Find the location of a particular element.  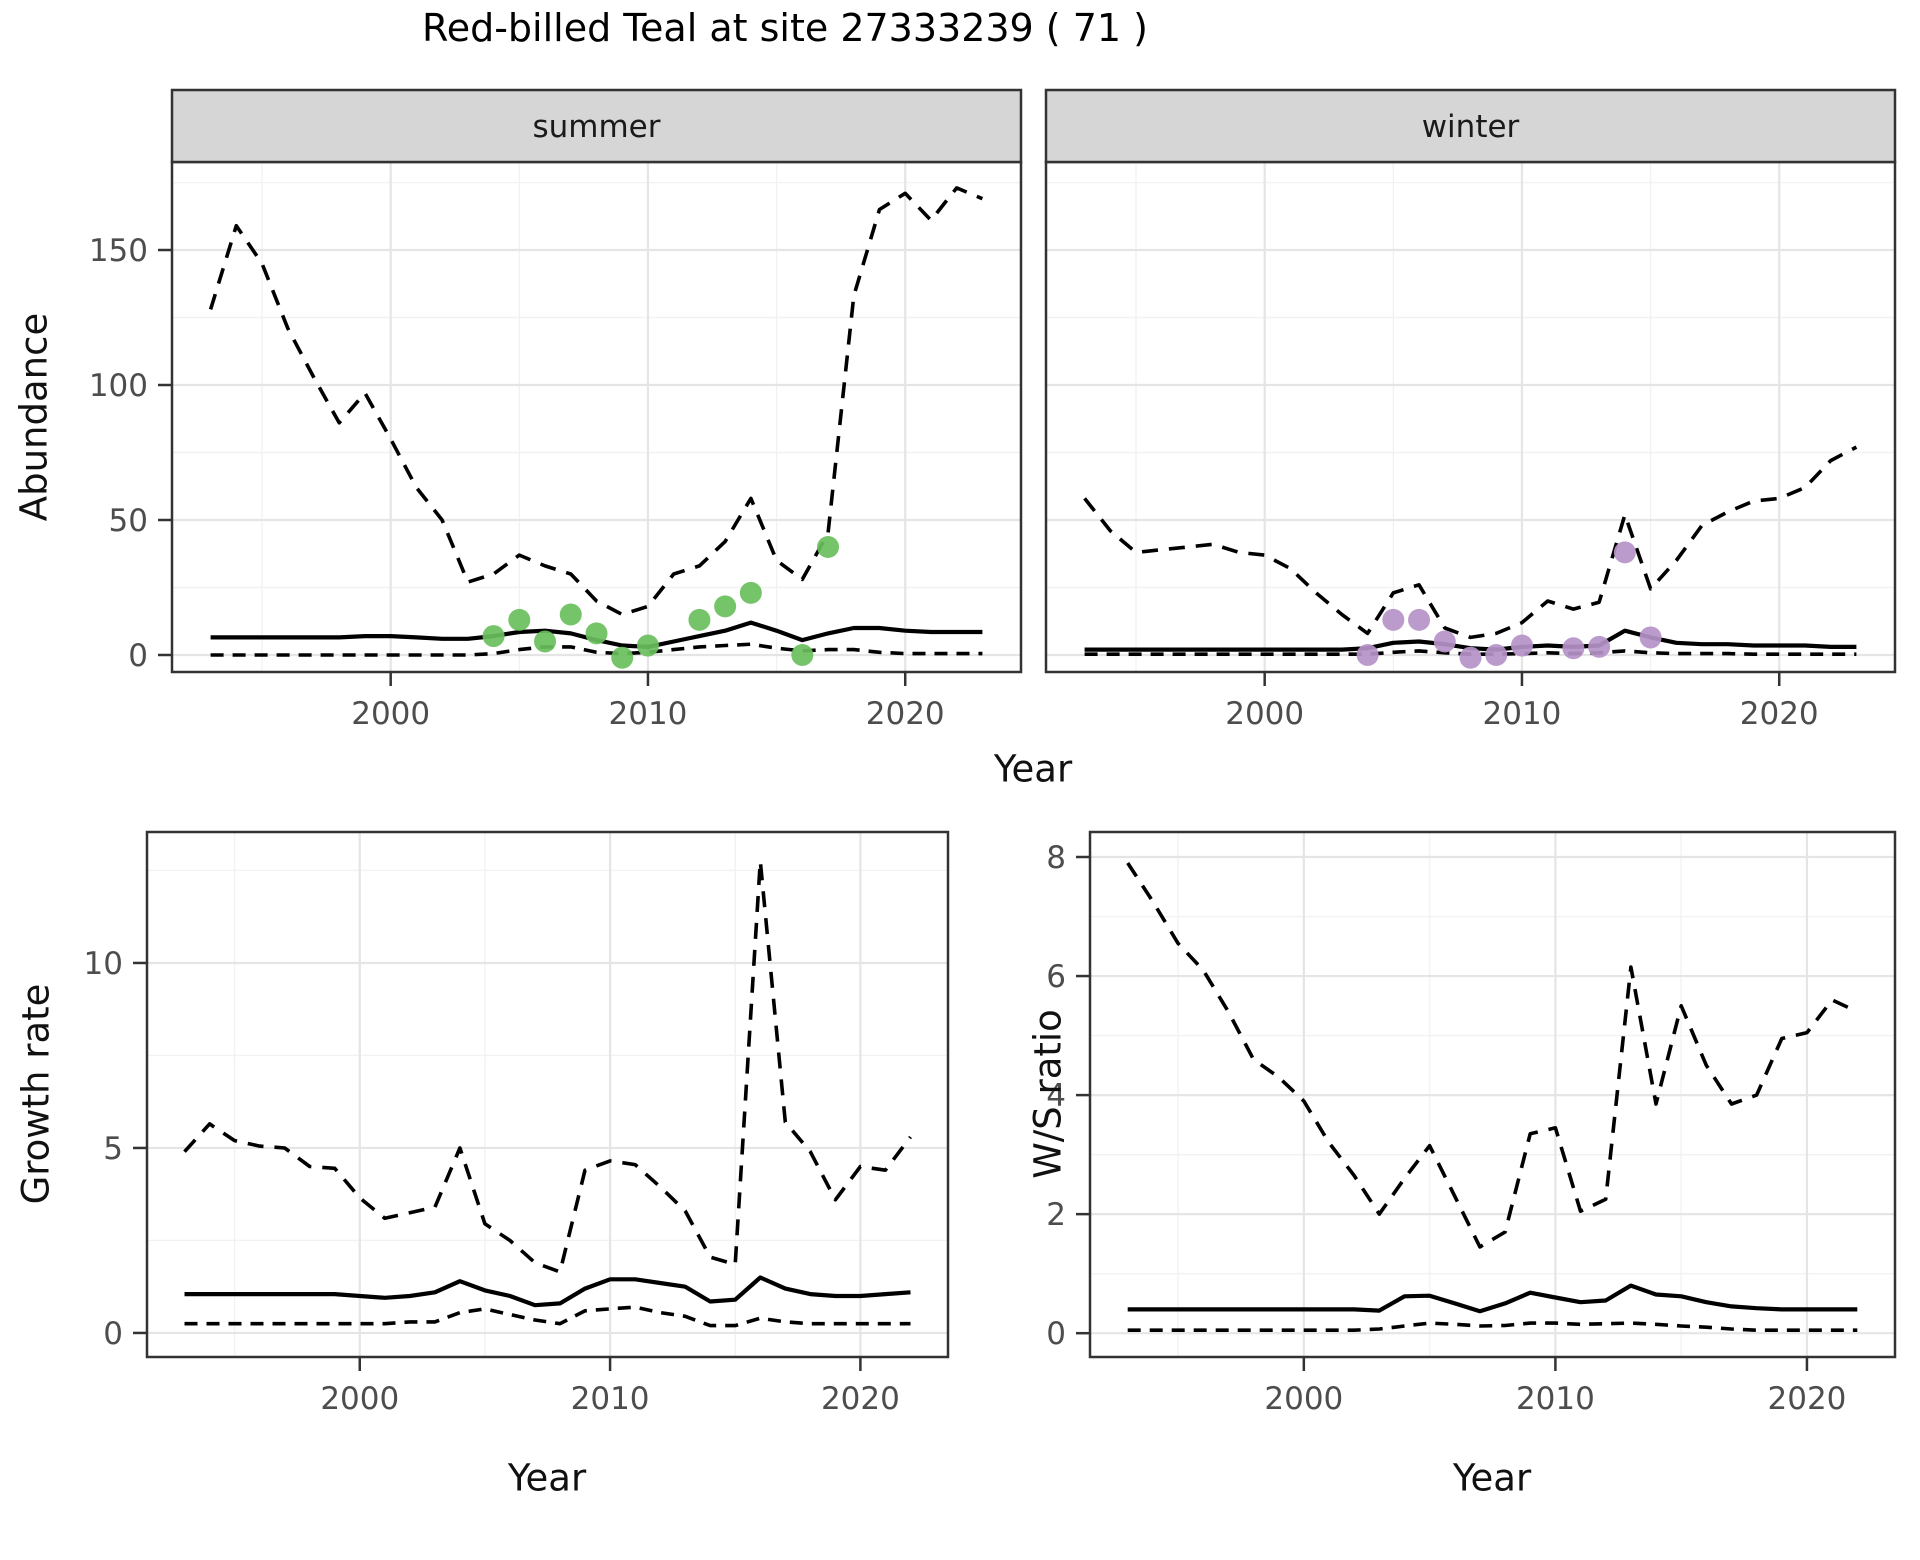

facet-strip-label: winter is located at coordinates (1471, 127).